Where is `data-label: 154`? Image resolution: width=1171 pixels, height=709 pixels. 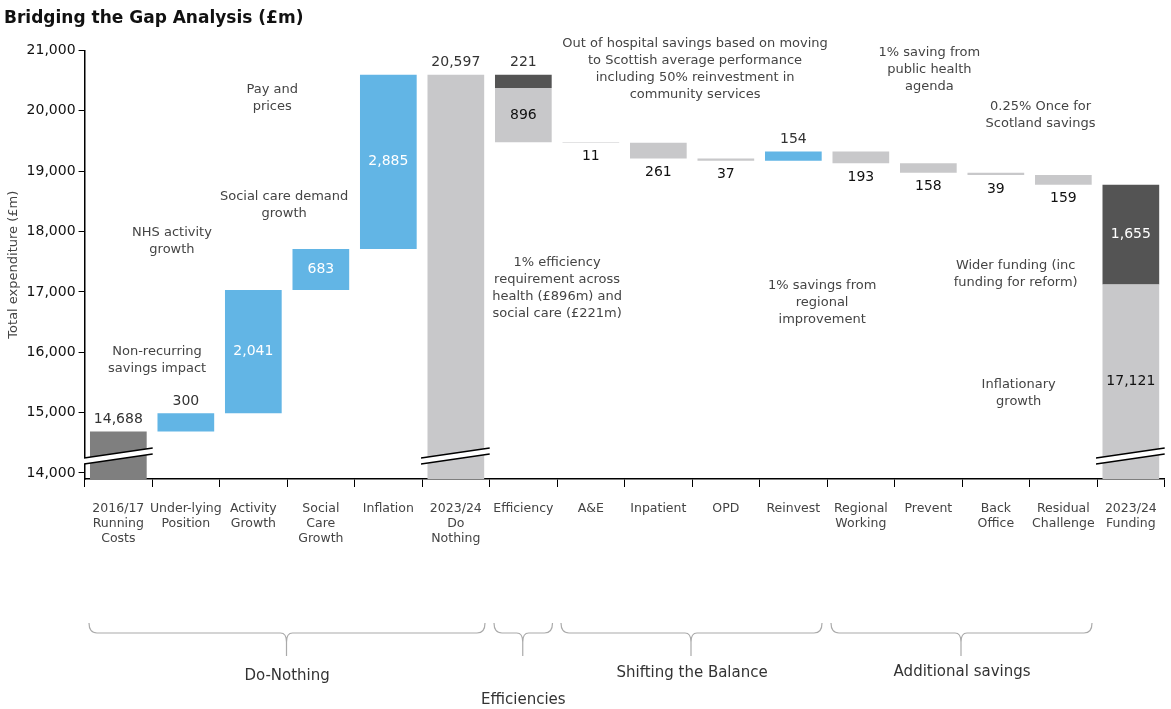 data-label: 154 is located at coordinates (793, 138).